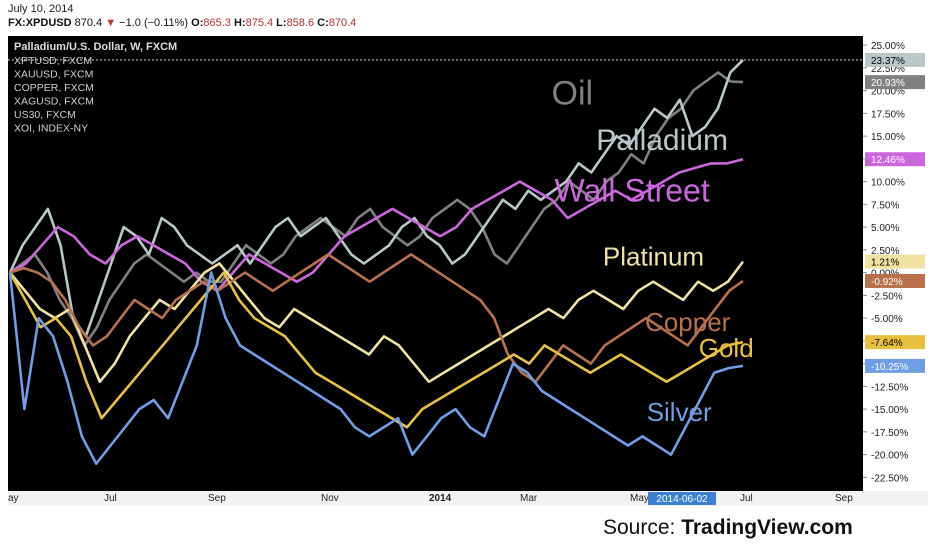 Image resolution: width=932 pixels, height=550 pixels. What do you see at coordinates (889, 387) in the screenshot?
I see `y-tick-label: -12.50%` at bounding box center [889, 387].